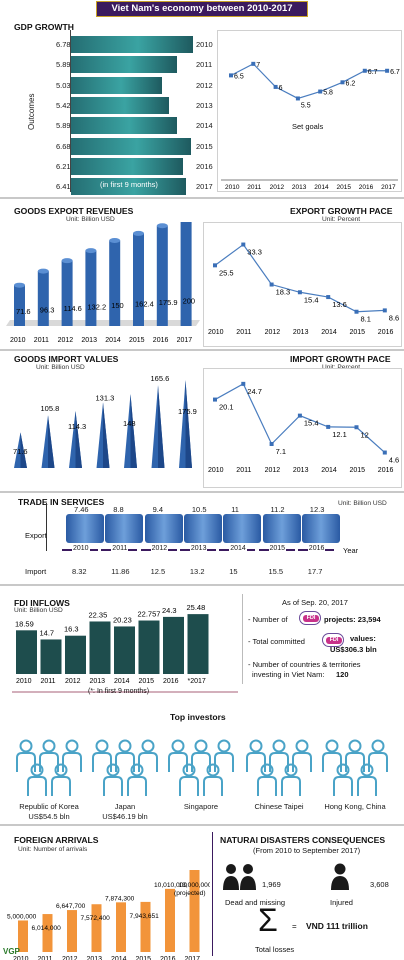 This screenshot has height=960, width=404. I want to click on investor-name: Chinese Taipei, so click(279, 806).